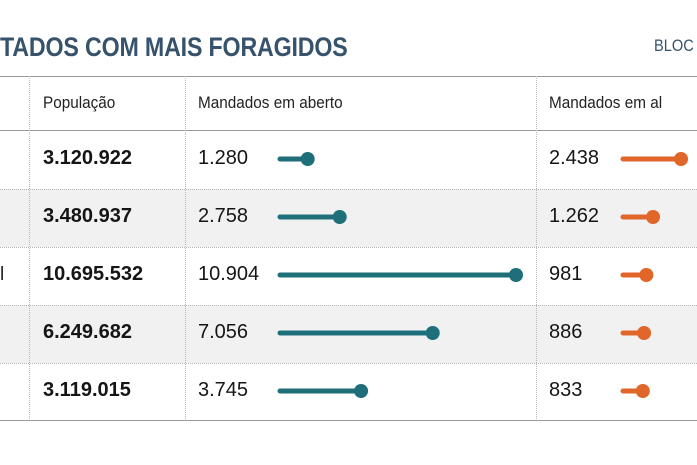  What do you see at coordinates (348, 160) in the screenshot?
I see `table-row: 3.120.922 1.280 2.438` at bounding box center [348, 160].